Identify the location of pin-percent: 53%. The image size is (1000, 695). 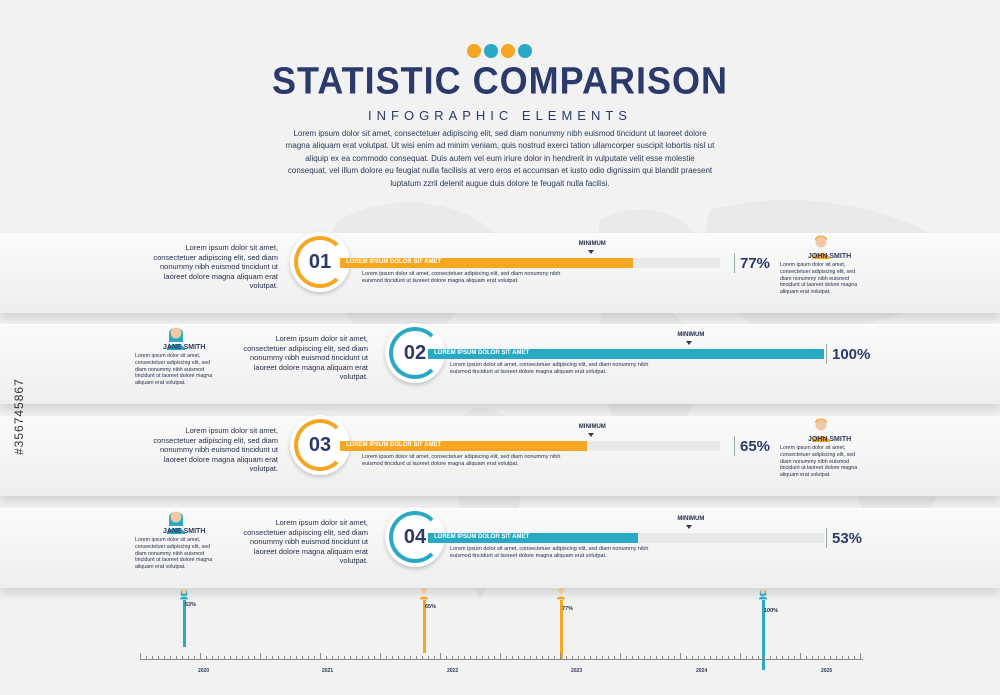
(191, 605).